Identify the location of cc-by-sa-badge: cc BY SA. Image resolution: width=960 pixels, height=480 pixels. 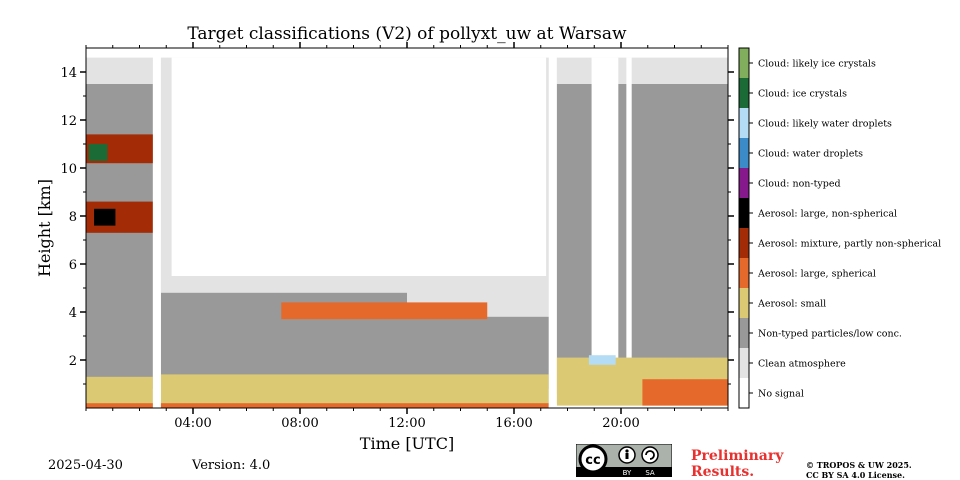
(624, 460).